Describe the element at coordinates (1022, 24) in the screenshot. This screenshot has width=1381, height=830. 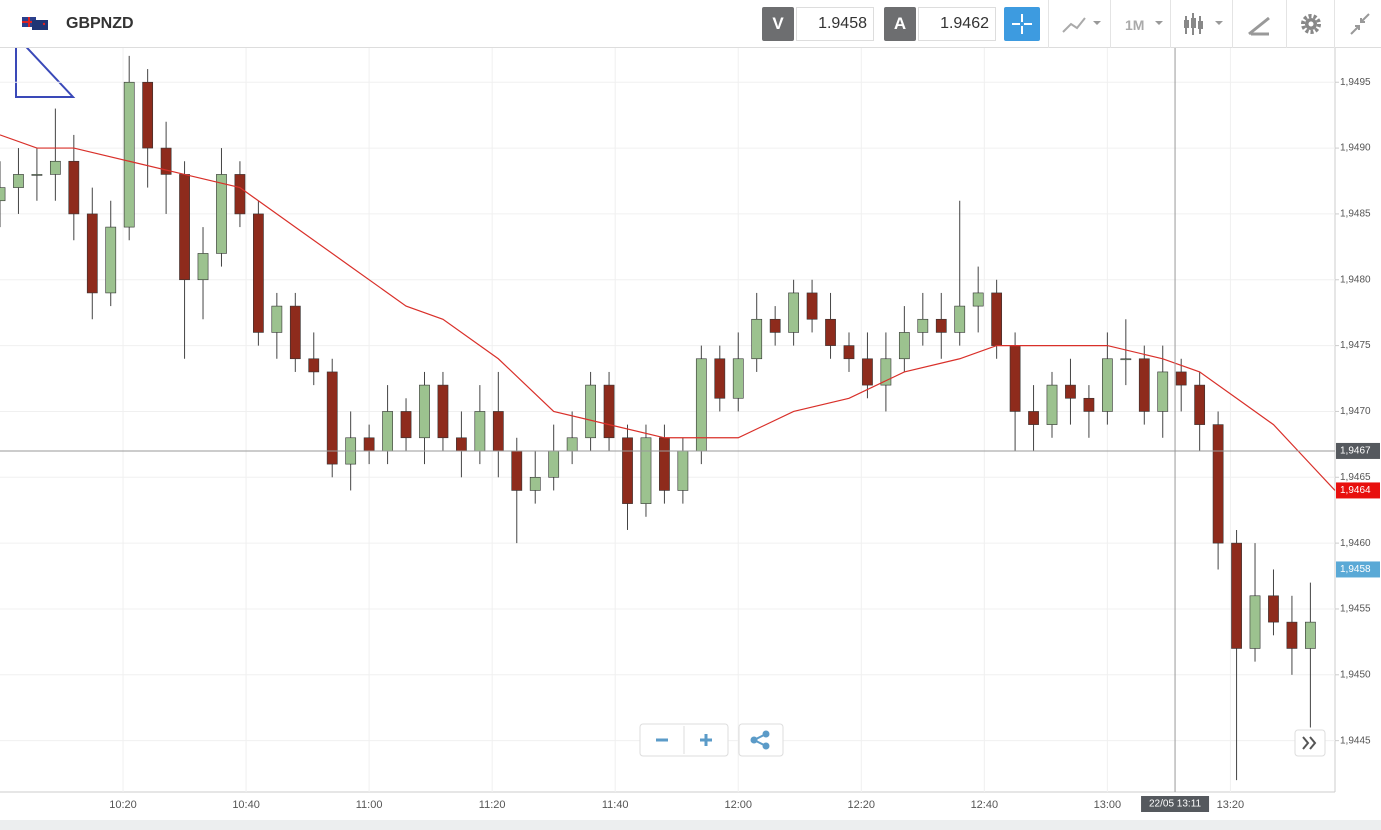
I see `crosshair-button` at that location.